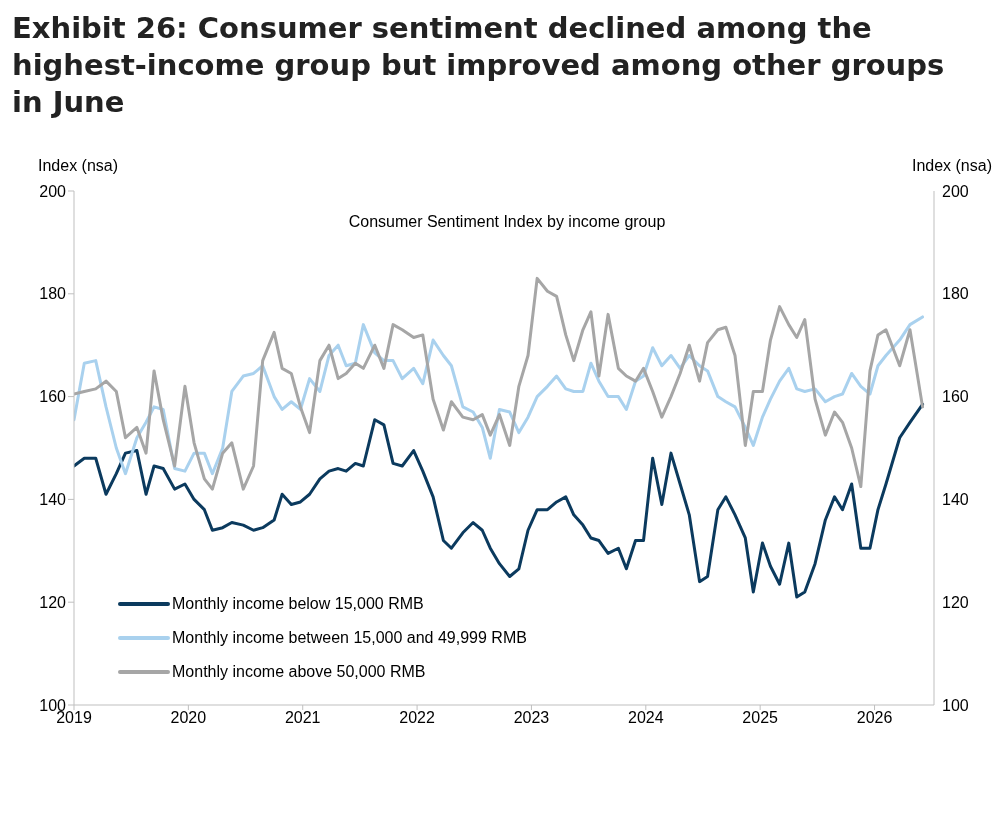 The image size is (1008, 840). Describe the element at coordinates (951, 166) in the screenshot. I see `y2-axis-title: Index (nsa)` at that location.